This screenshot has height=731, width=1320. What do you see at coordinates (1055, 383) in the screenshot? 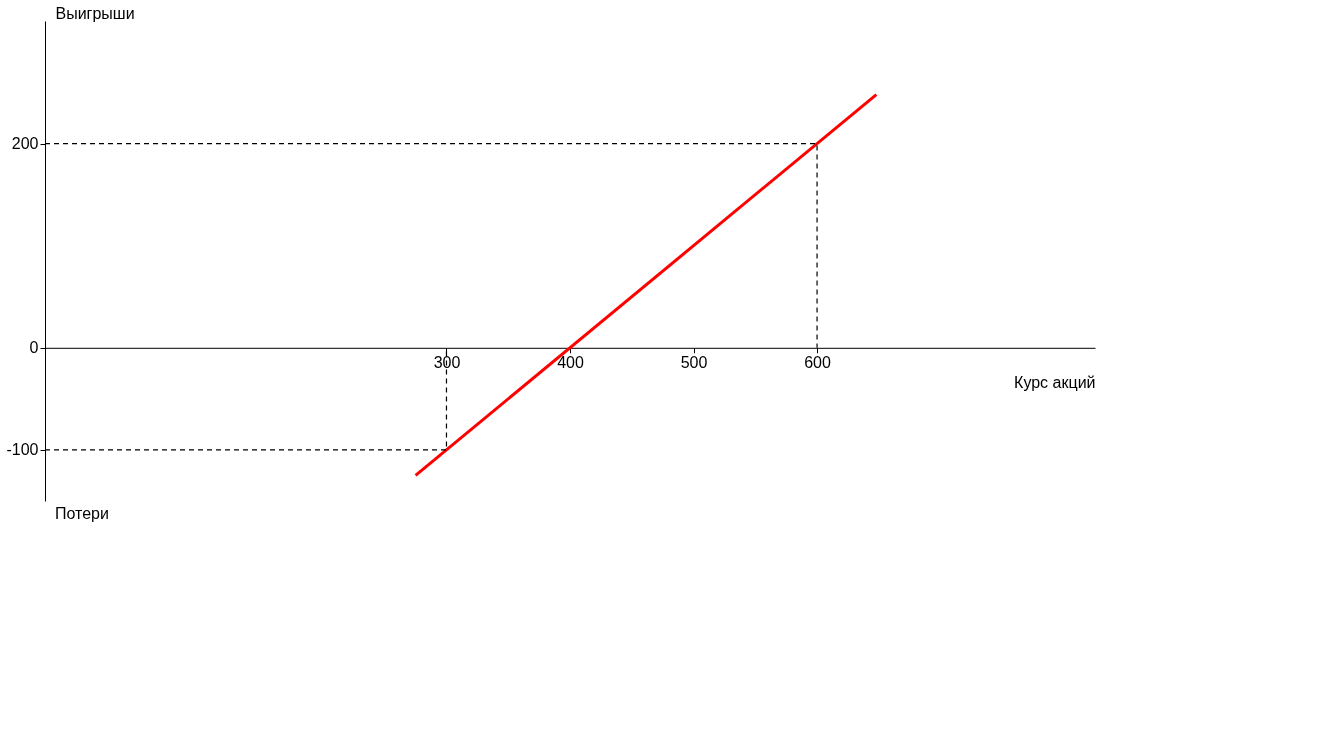
I see `x-axis-title: Курс акций` at bounding box center [1055, 383].